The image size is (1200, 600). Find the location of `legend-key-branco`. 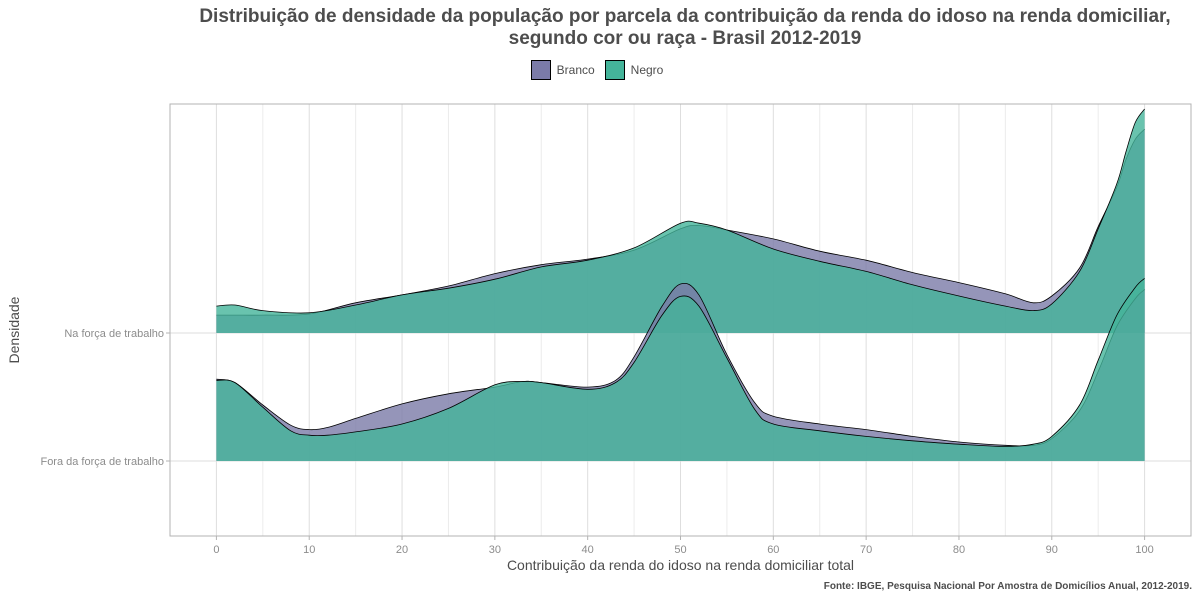

legend-key-branco is located at coordinates (540, 70).